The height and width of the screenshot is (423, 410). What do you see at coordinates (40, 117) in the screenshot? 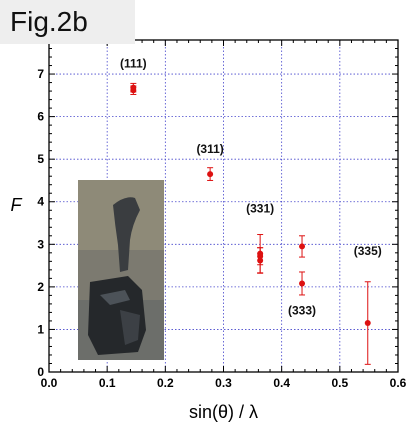
I see `y-tick-label: 6` at bounding box center [40, 117].